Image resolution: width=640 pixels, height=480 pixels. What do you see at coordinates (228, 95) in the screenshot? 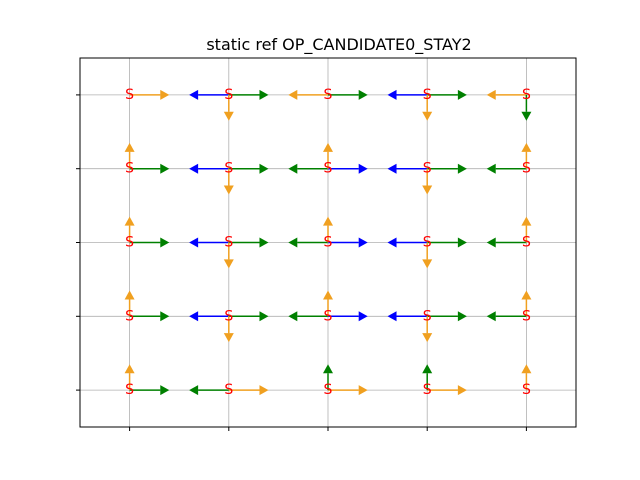
I see `node-label-21: S` at bounding box center [228, 95].